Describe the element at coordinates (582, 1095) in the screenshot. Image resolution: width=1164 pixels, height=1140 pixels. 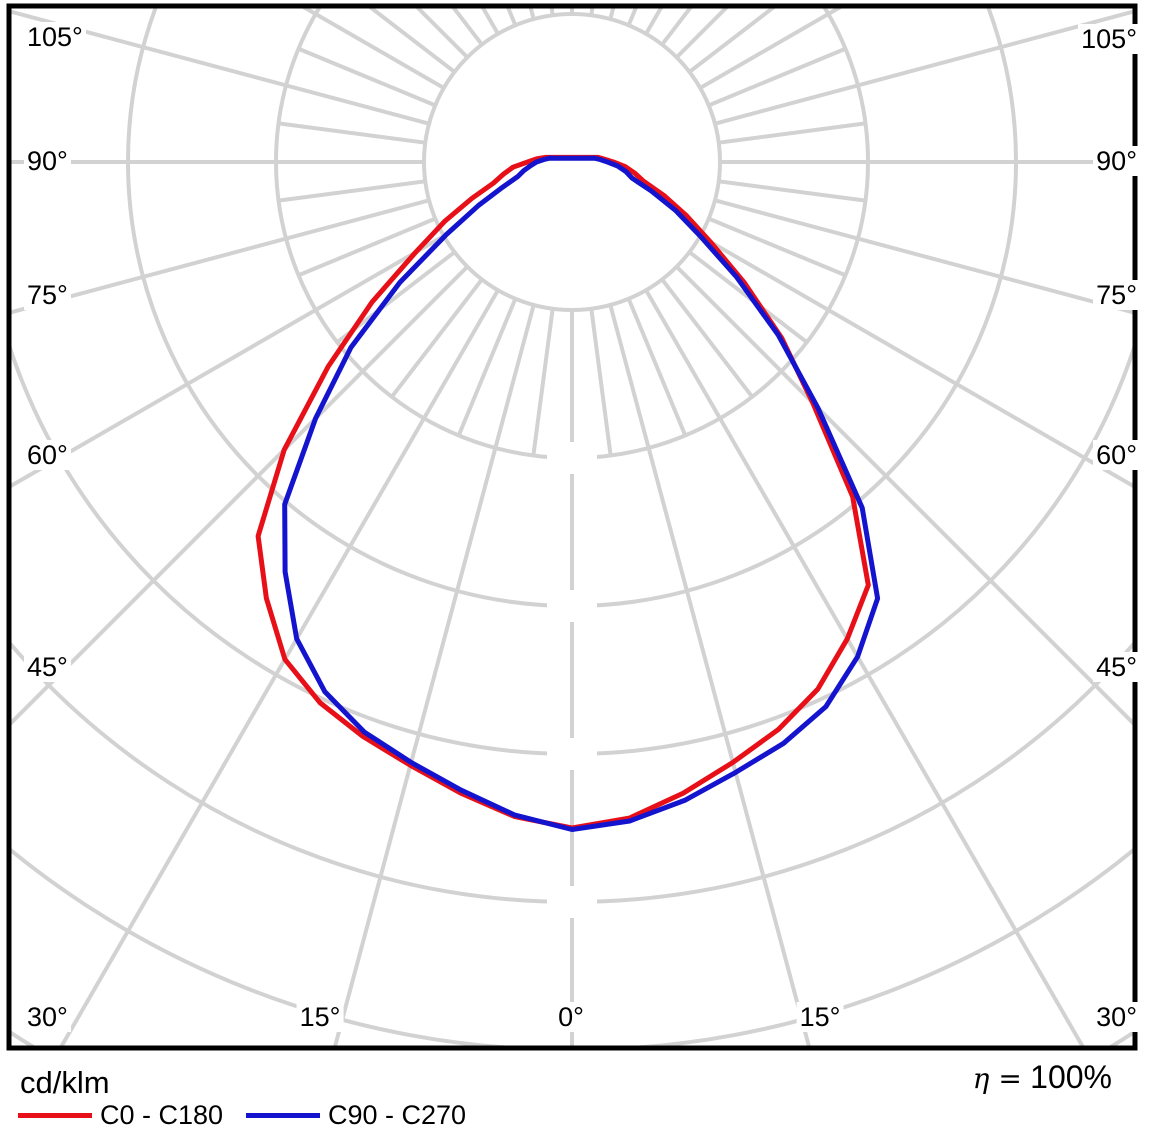
I see `legend-area: cd/klm C0 - C180 C90 - C270 η = 100%` at that location.